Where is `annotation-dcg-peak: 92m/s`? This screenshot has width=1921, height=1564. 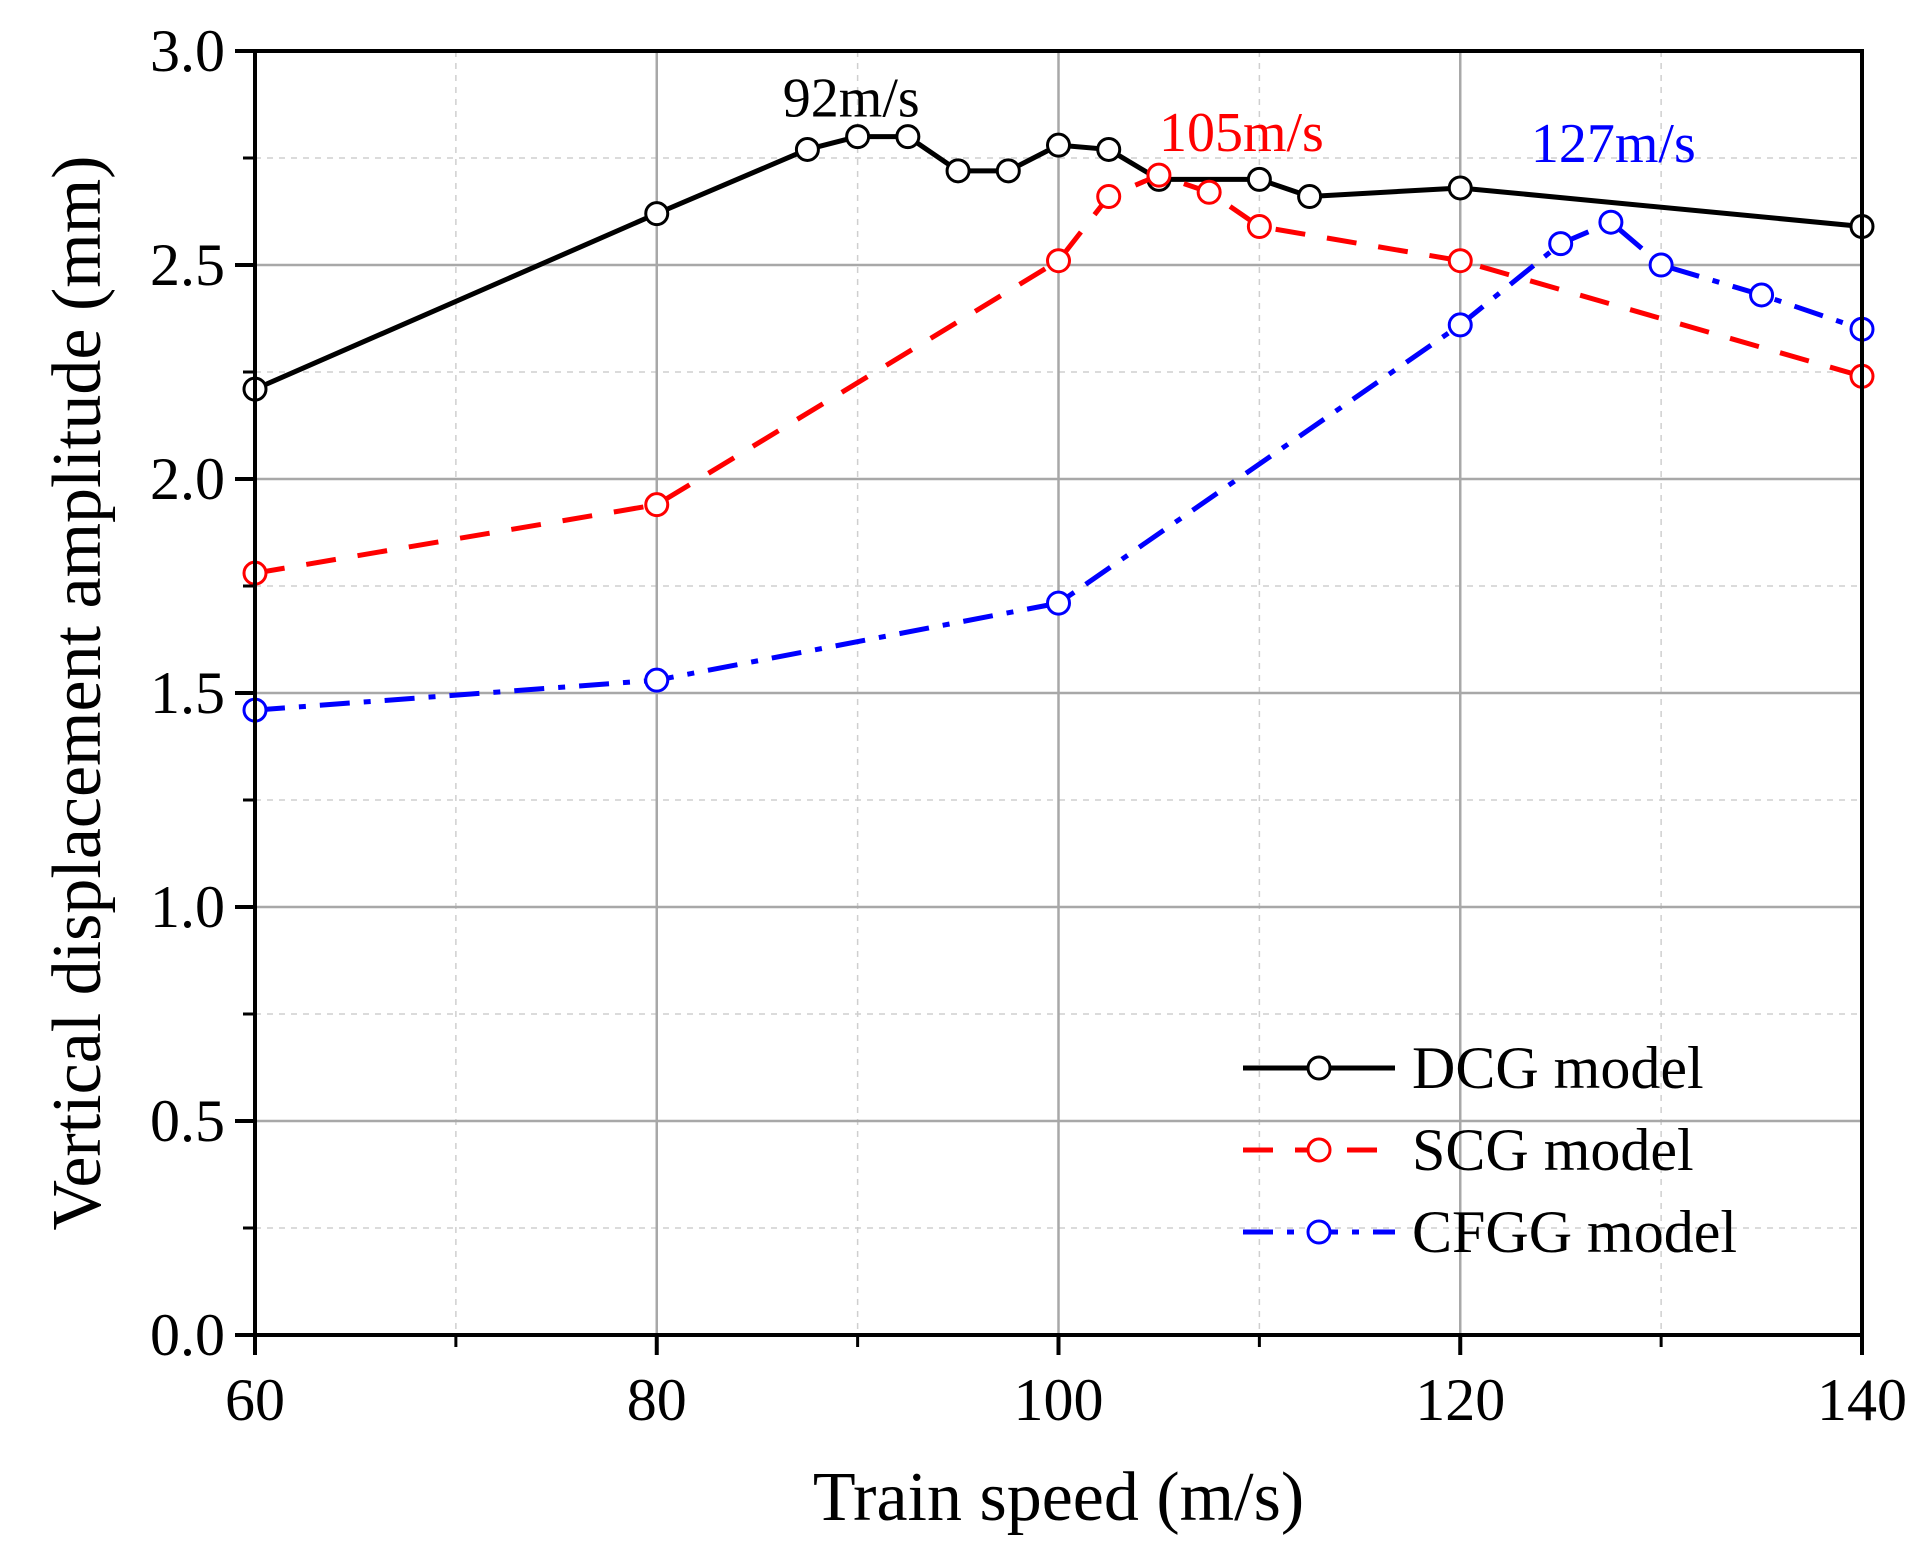
annotation-dcg-peak: 92m/s is located at coordinates (851, 99).